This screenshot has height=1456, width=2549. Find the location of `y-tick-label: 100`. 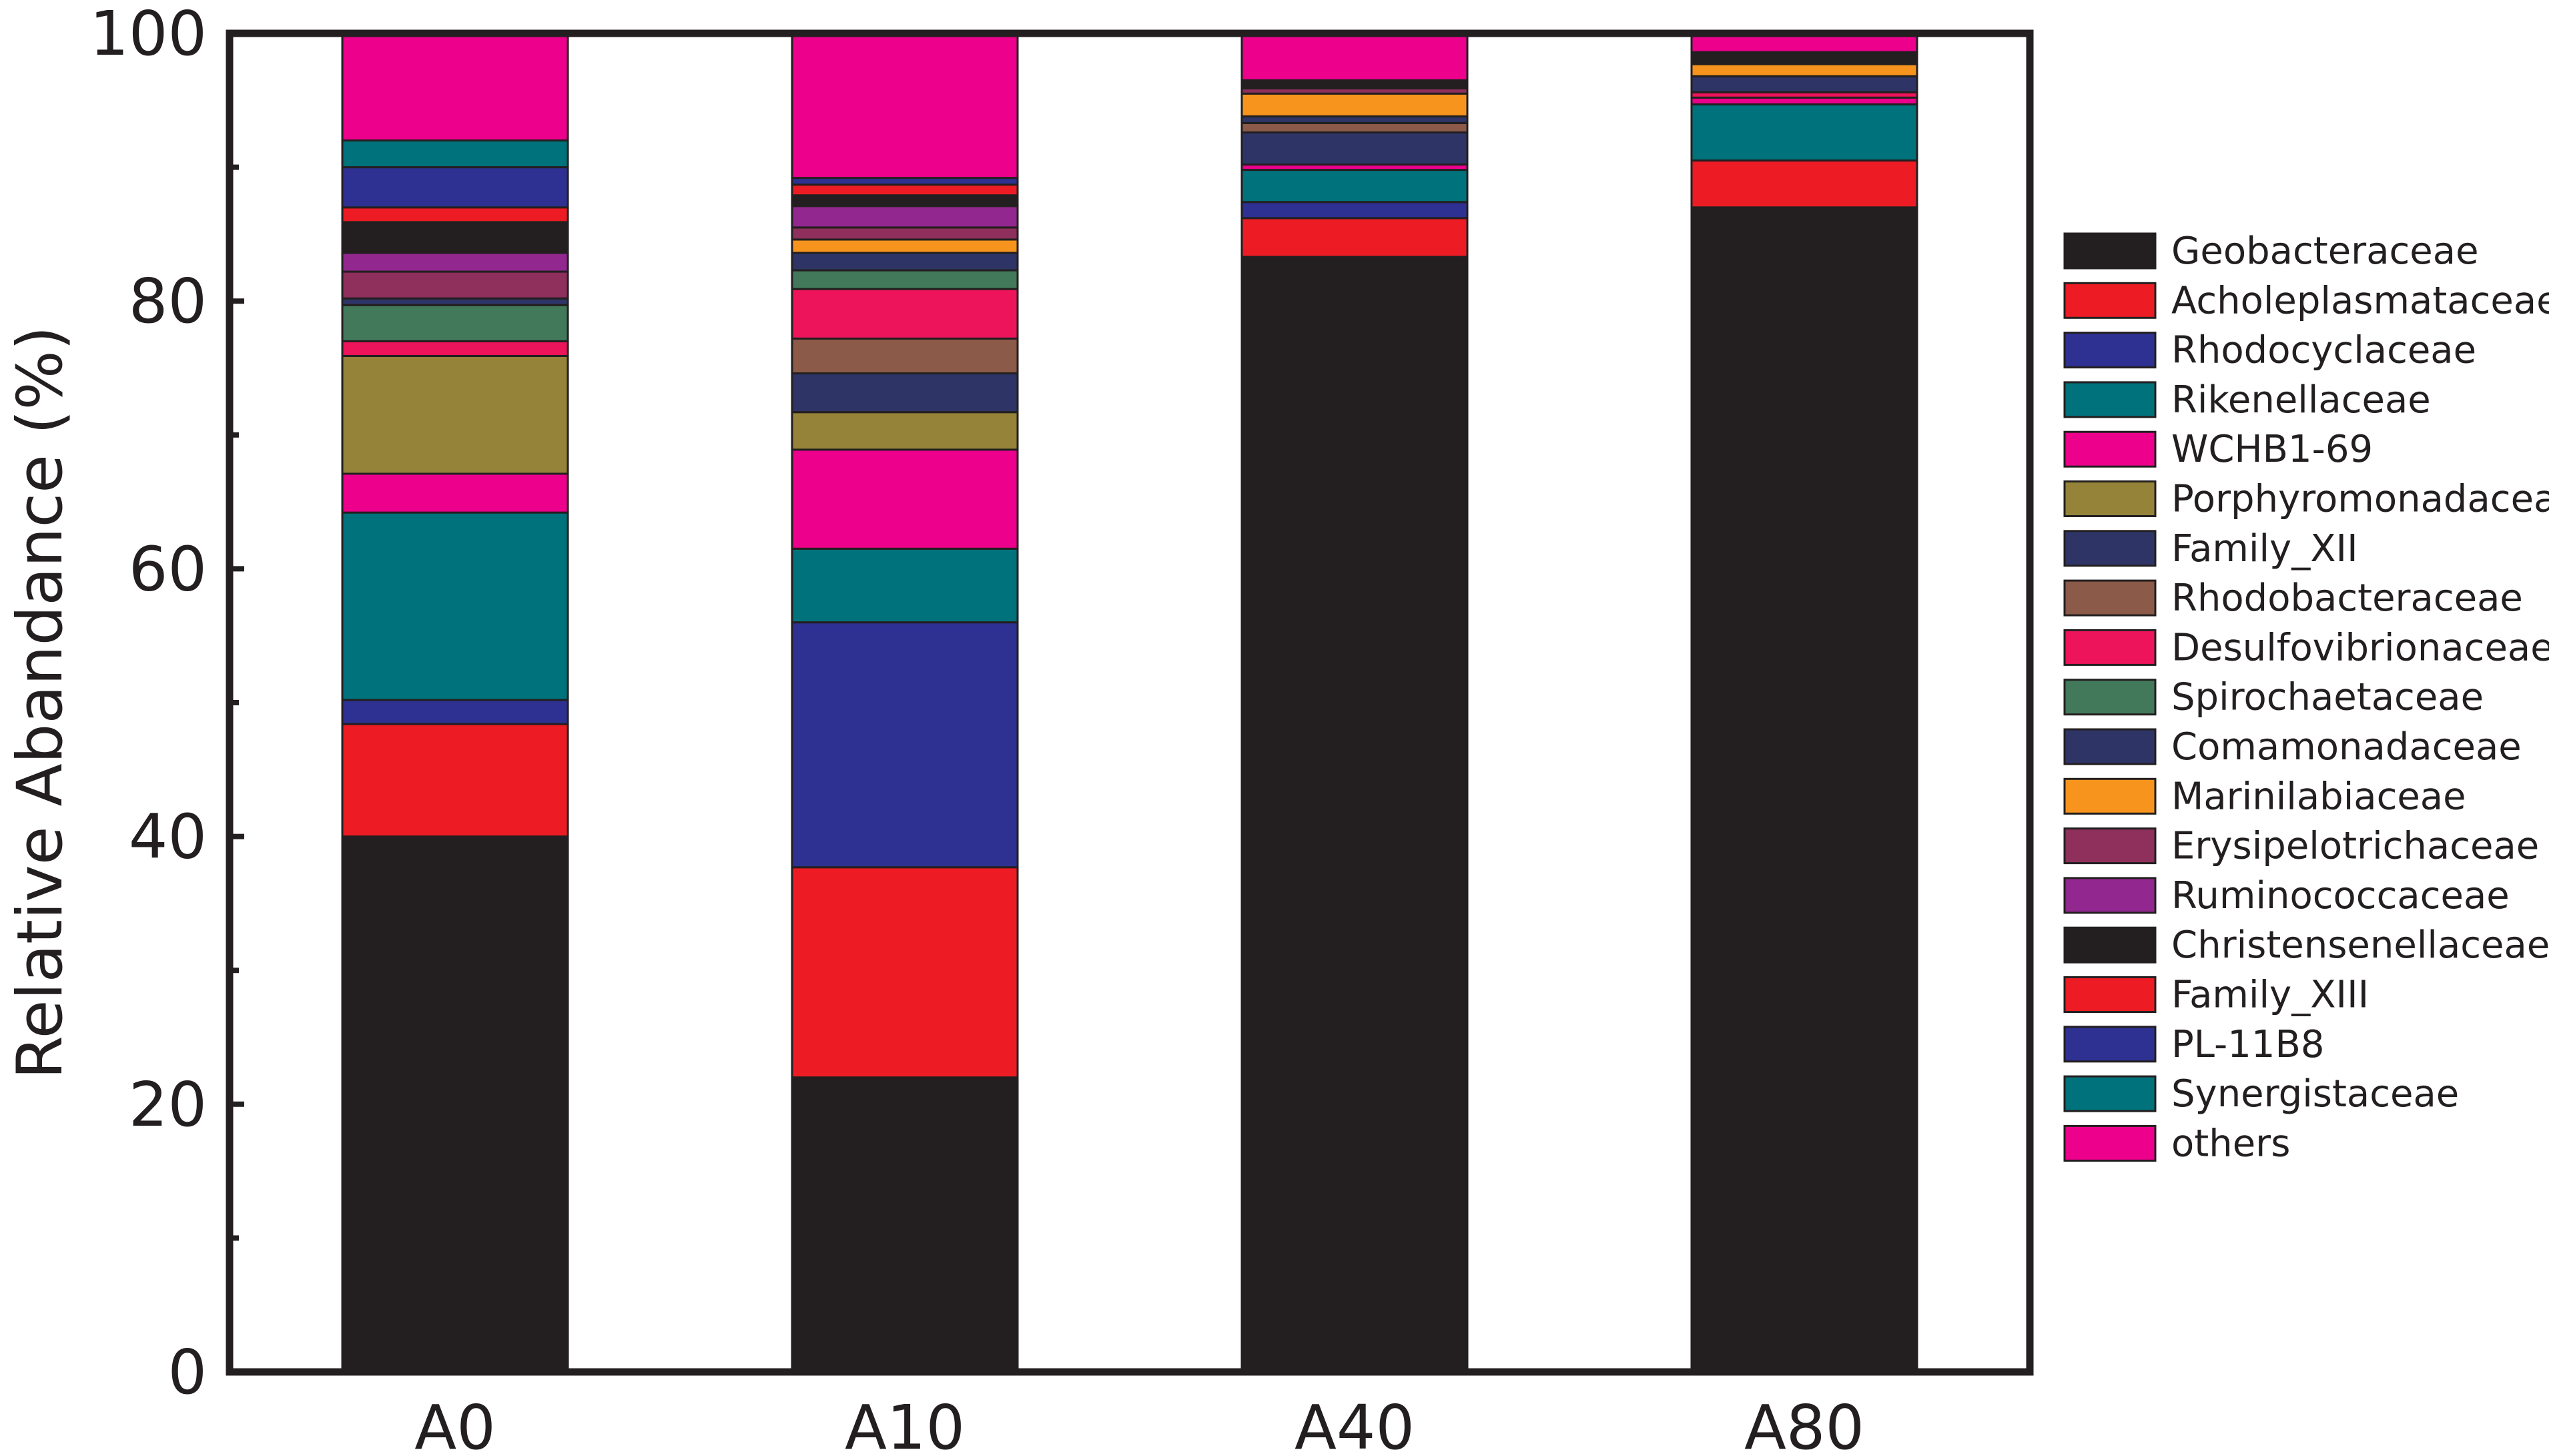

y-tick-label: 100 is located at coordinates (148, 34).